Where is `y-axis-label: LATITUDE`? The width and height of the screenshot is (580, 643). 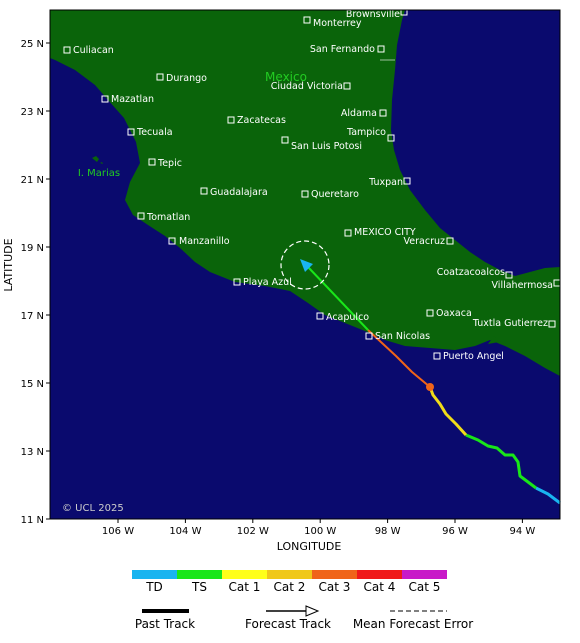 y-axis-label: LATITUDE is located at coordinates (8, 264).